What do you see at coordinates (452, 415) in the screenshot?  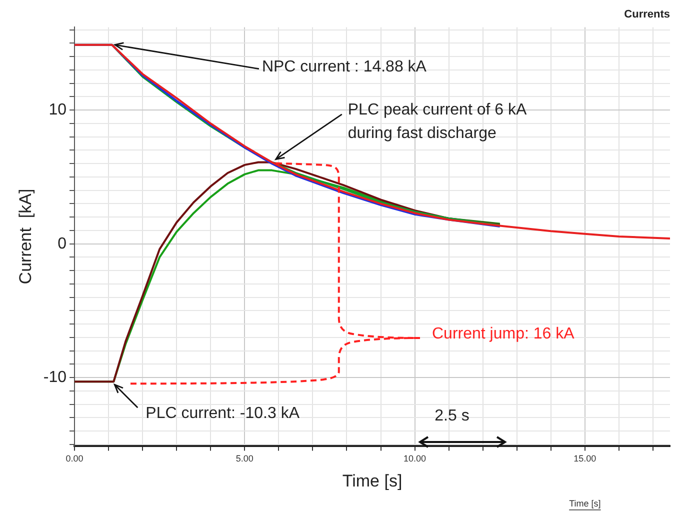 I see `annotation: 2.5 s` at bounding box center [452, 415].